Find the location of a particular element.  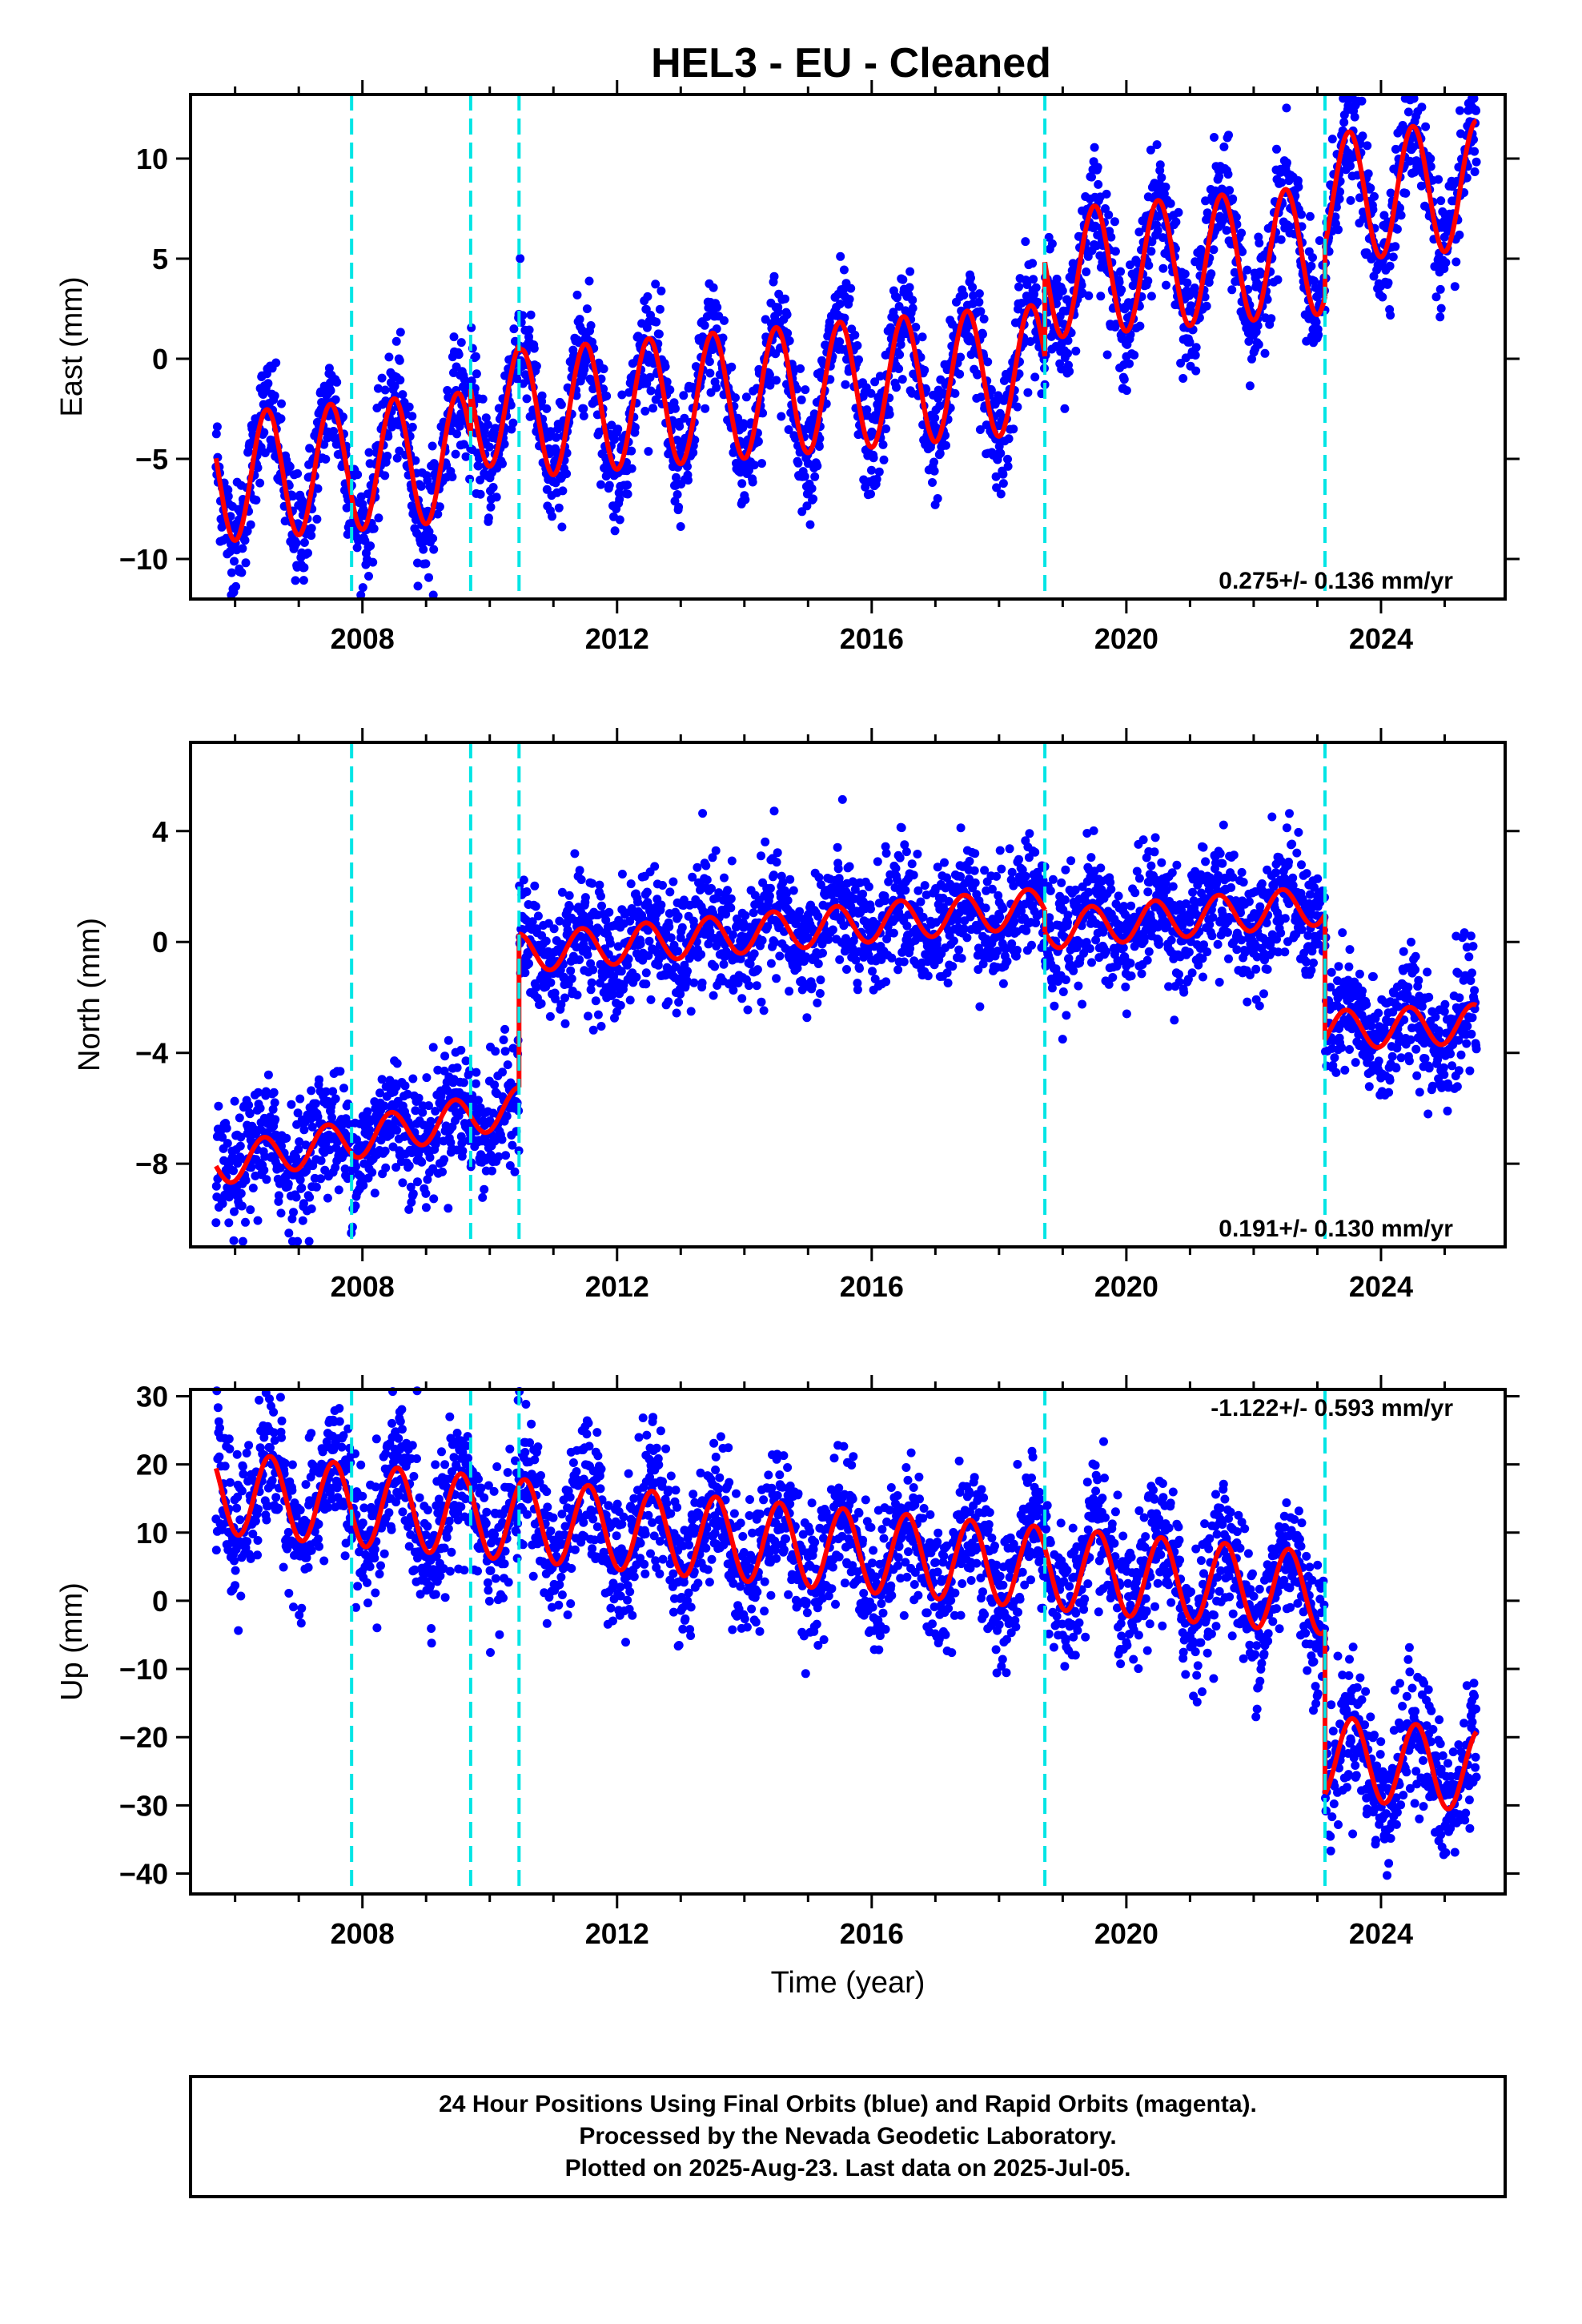

east-y-axis-label: East (mm) is located at coordinates (72, 346).